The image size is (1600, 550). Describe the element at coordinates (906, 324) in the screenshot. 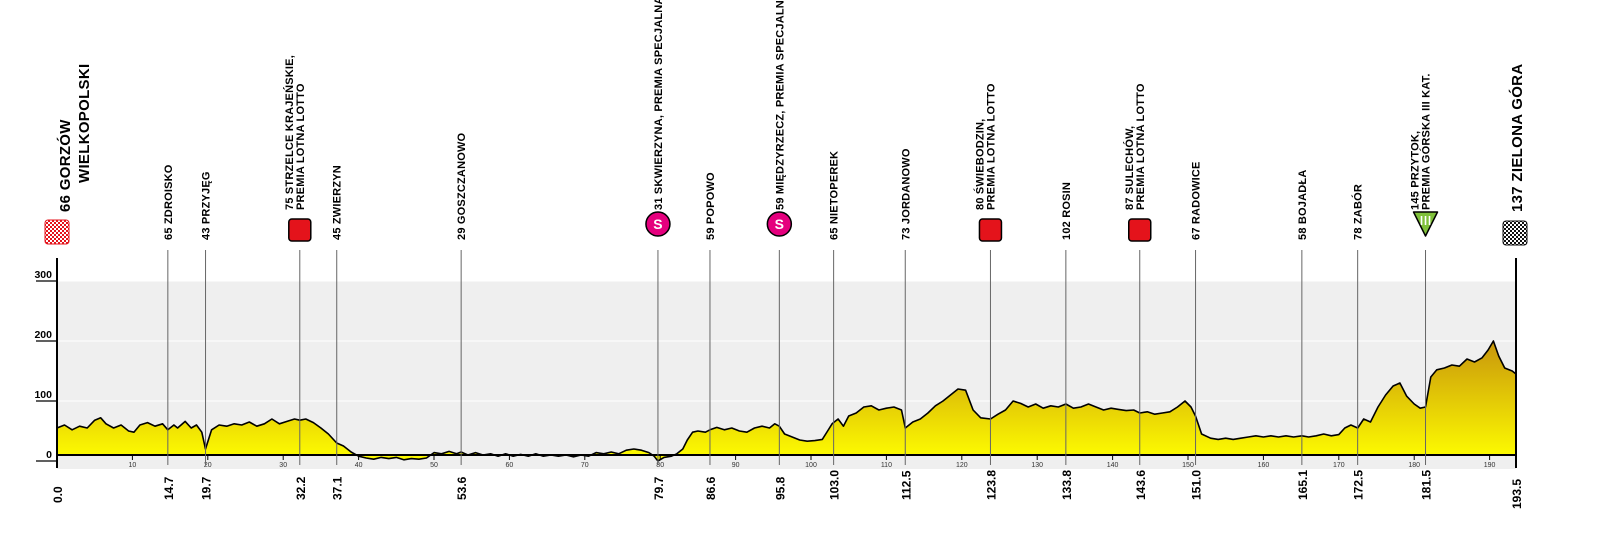

I see `waypoint: 73 JORDANOWO 112.5` at that location.